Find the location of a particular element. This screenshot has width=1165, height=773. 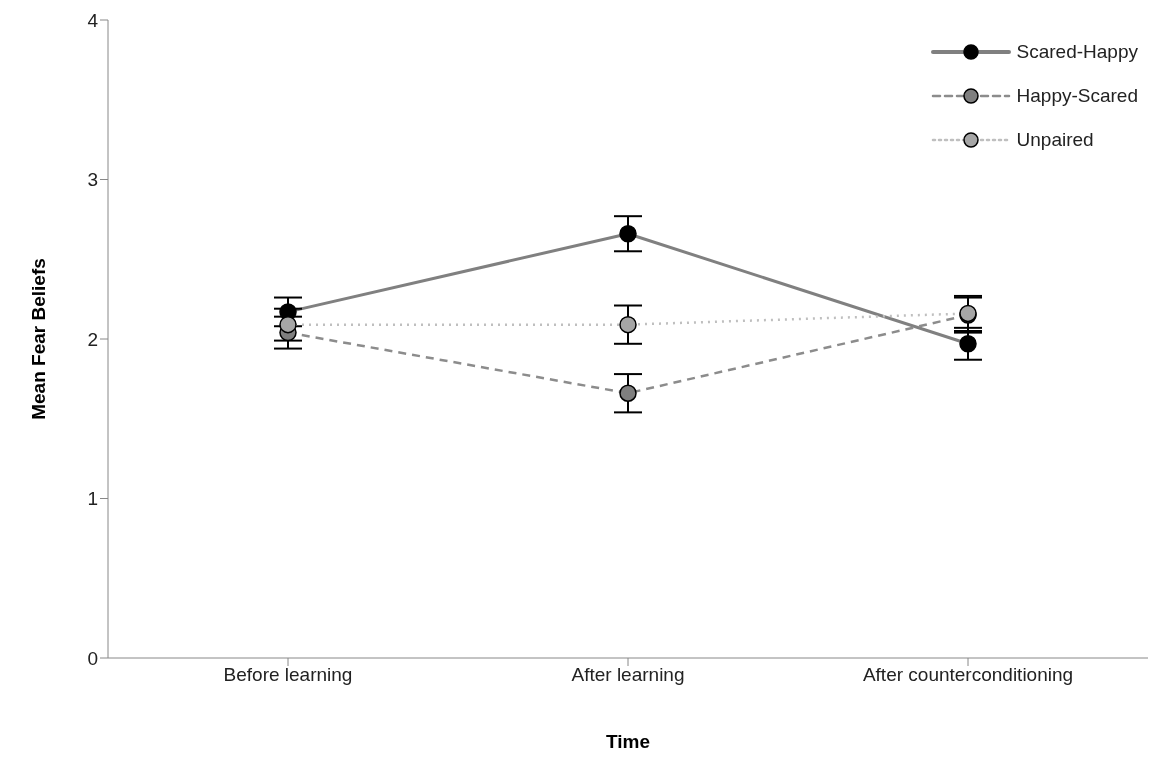

x-tick-label: After counterconditioning is located at coordinates (968, 675).